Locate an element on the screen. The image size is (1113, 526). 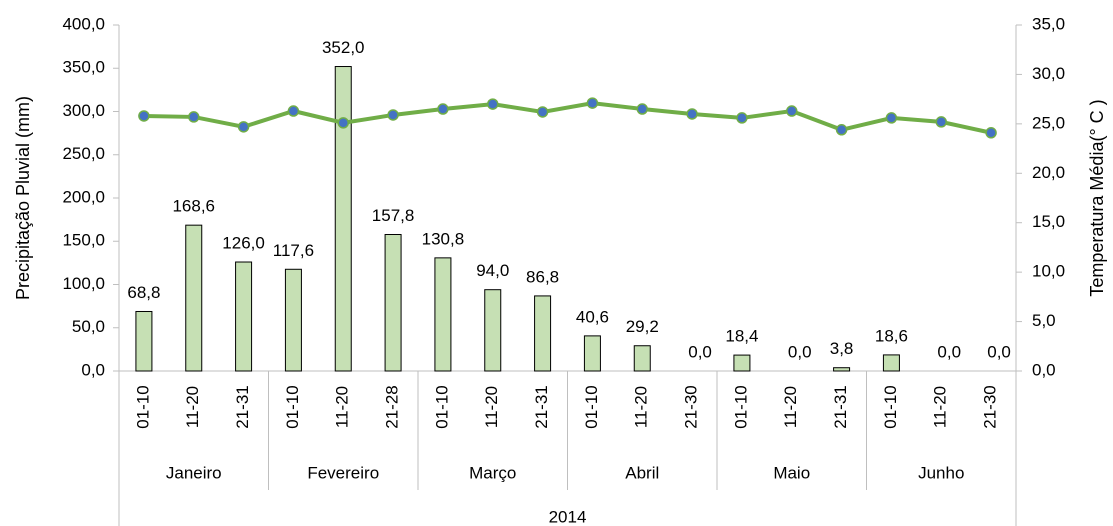
data-label: 168,6 is located at coordinates (193, 206).